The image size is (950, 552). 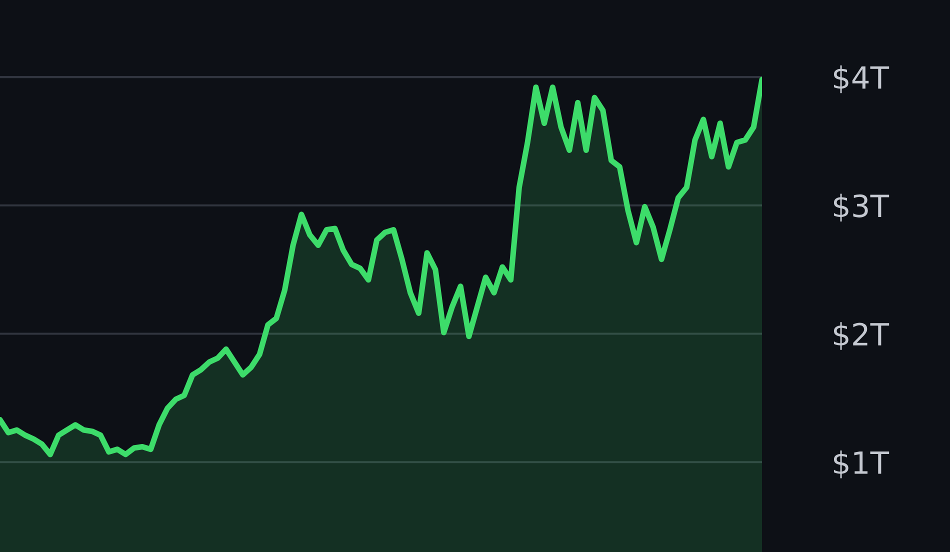 I want to click on y-tick-label: $3T, so click(x=862, y=208).